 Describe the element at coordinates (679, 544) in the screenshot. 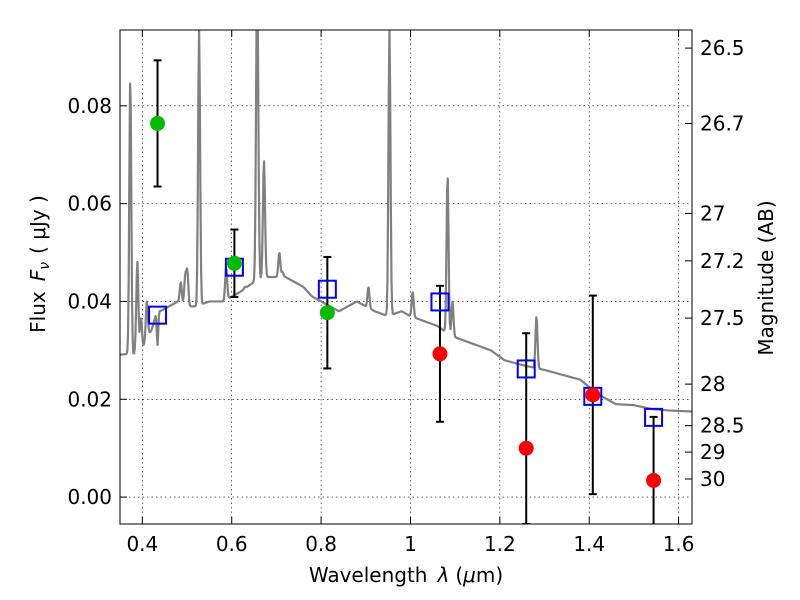

I see `x-tick-label: 1.6` at that location.